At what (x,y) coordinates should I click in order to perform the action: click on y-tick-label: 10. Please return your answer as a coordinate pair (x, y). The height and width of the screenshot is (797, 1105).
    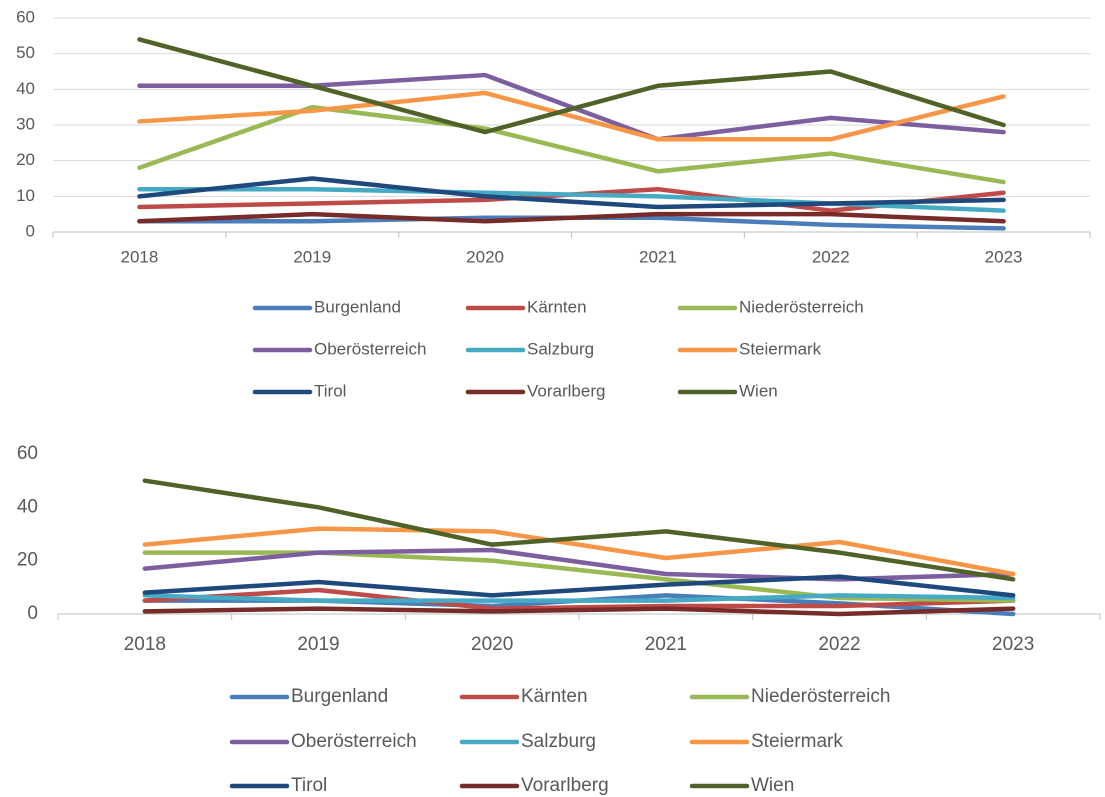
    Looking at the image, I should click on (25, 195).